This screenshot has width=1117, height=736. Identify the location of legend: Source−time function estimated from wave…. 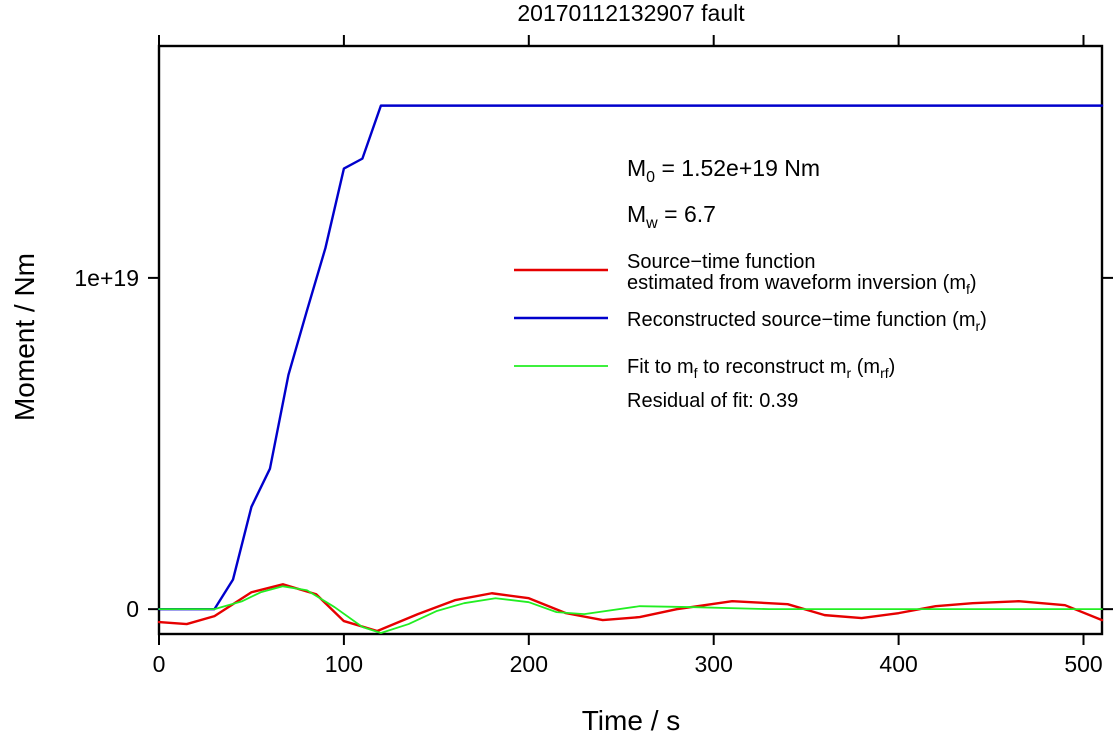
(750, 331).